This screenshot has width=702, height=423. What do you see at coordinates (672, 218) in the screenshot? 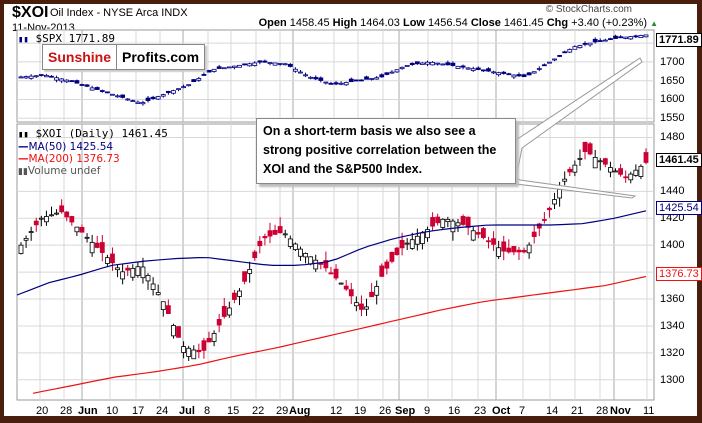
I see `y-tick-label: 1420` at bounding box center [672, 218].